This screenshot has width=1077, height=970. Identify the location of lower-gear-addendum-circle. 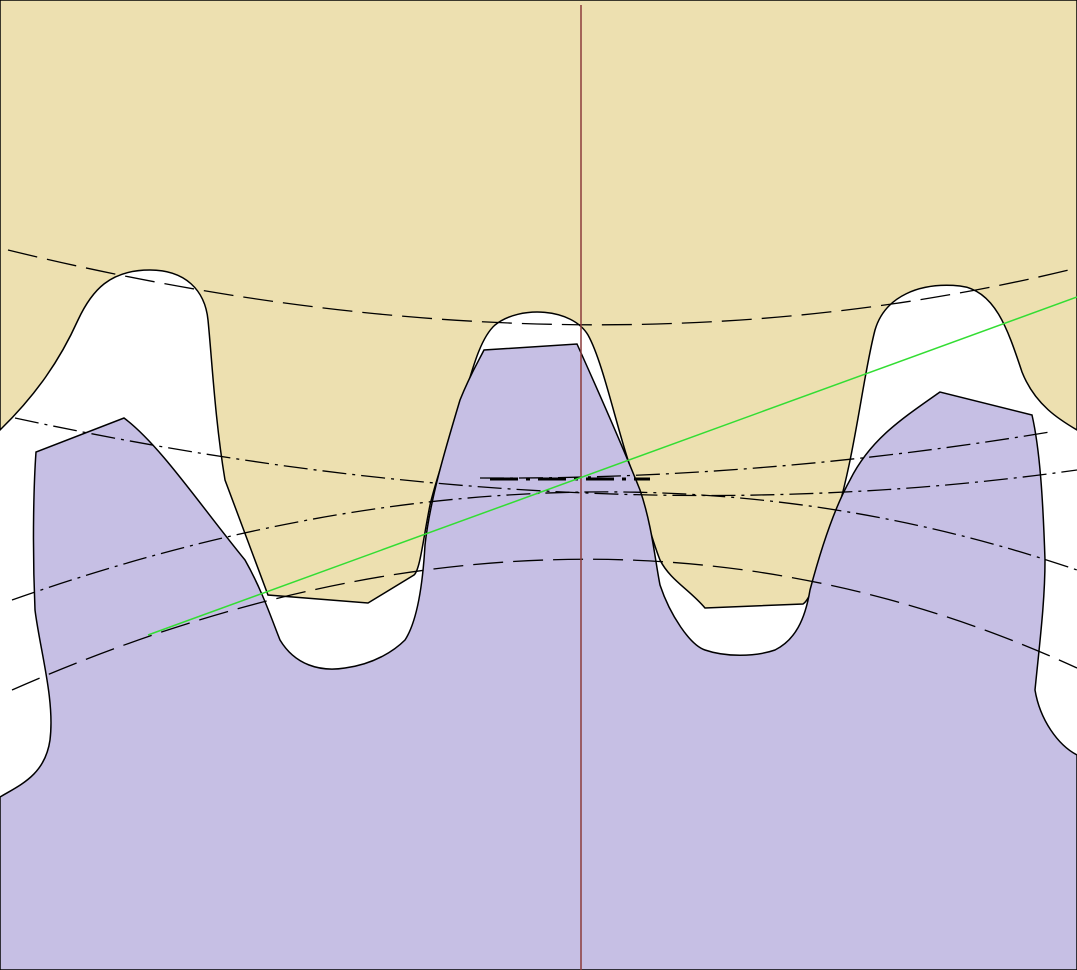
(765, 455).